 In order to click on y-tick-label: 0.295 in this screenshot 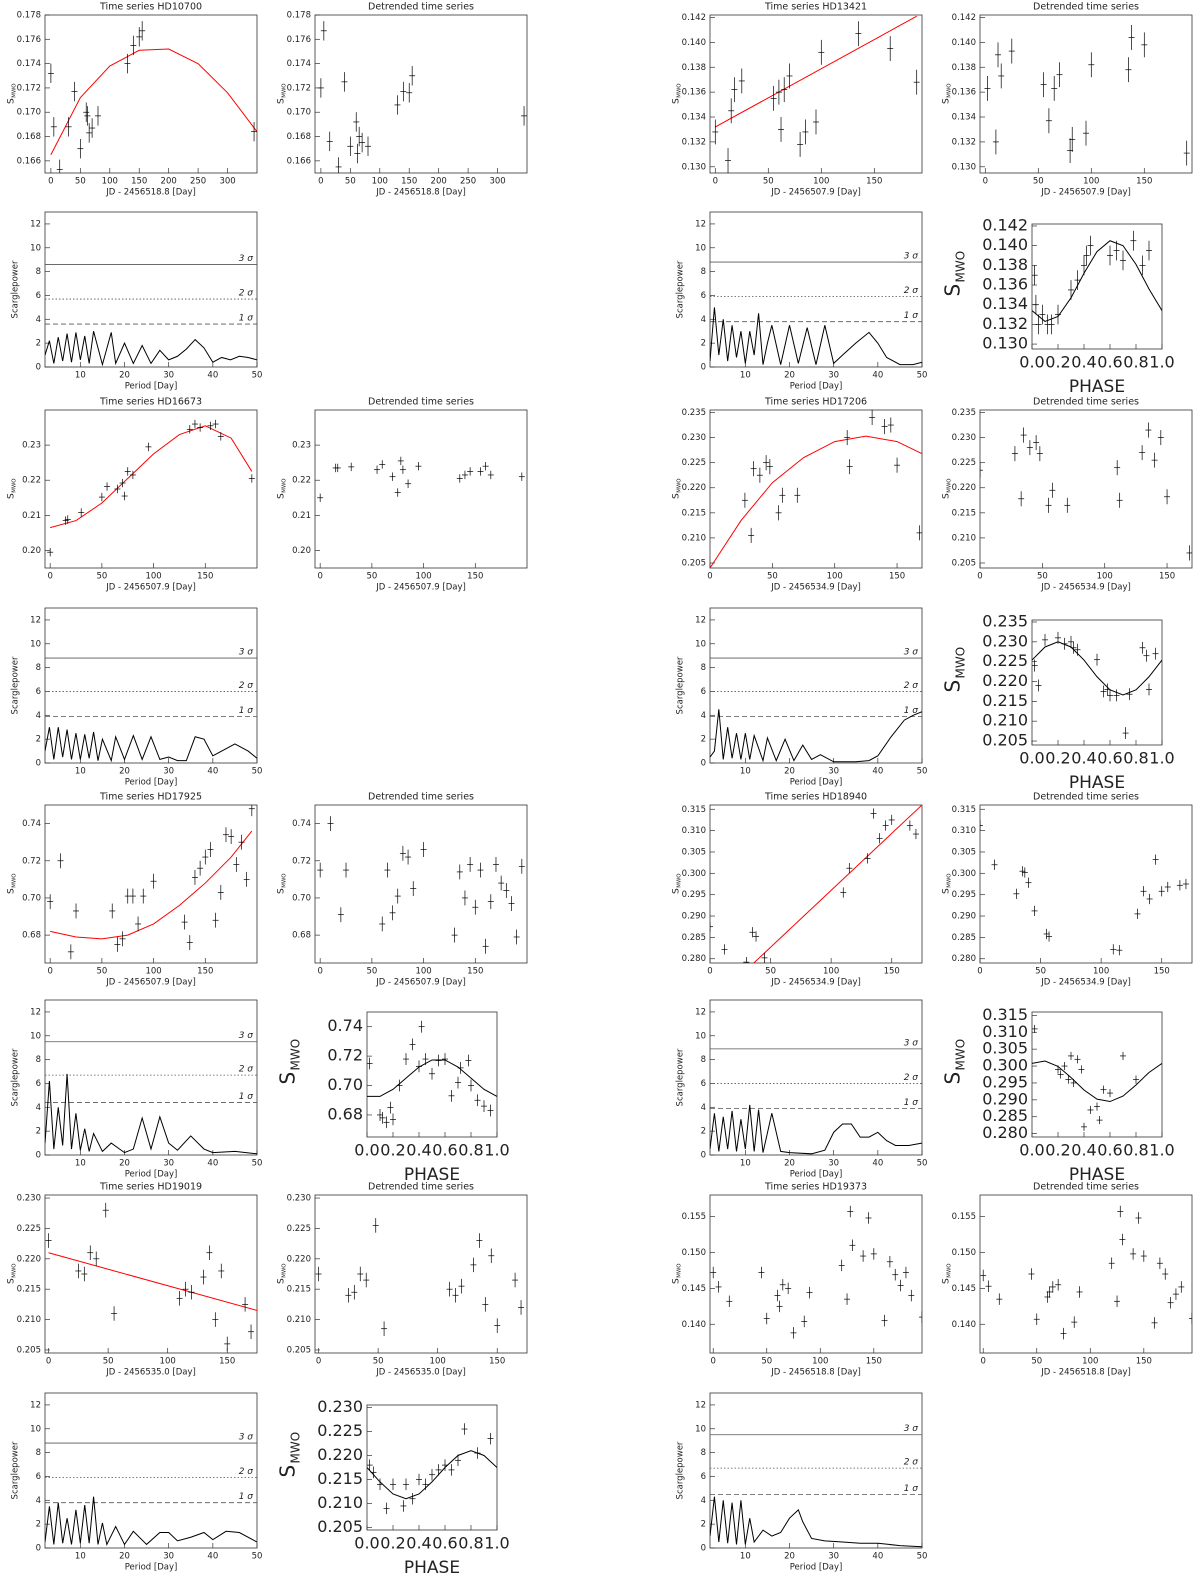, I will do `click(694, 895)`.